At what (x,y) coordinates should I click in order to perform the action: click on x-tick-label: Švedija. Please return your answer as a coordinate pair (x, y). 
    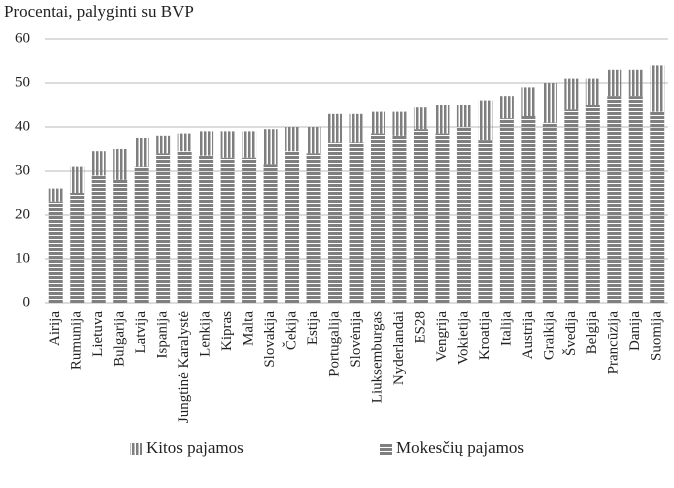
    Looking at the image, I should click on (570, 333).